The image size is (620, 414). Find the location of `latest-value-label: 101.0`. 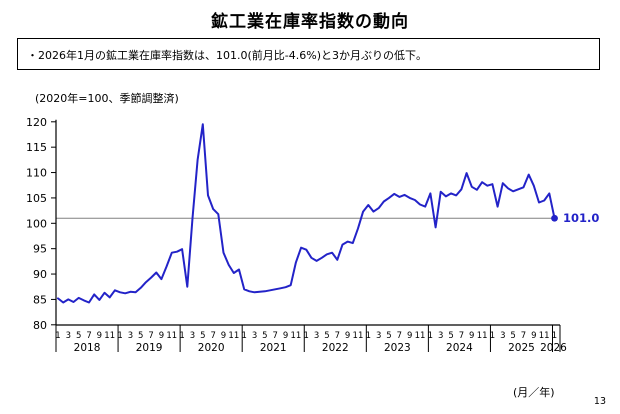

latest-value-label: 101.0 is located at coordinates (581, 218).